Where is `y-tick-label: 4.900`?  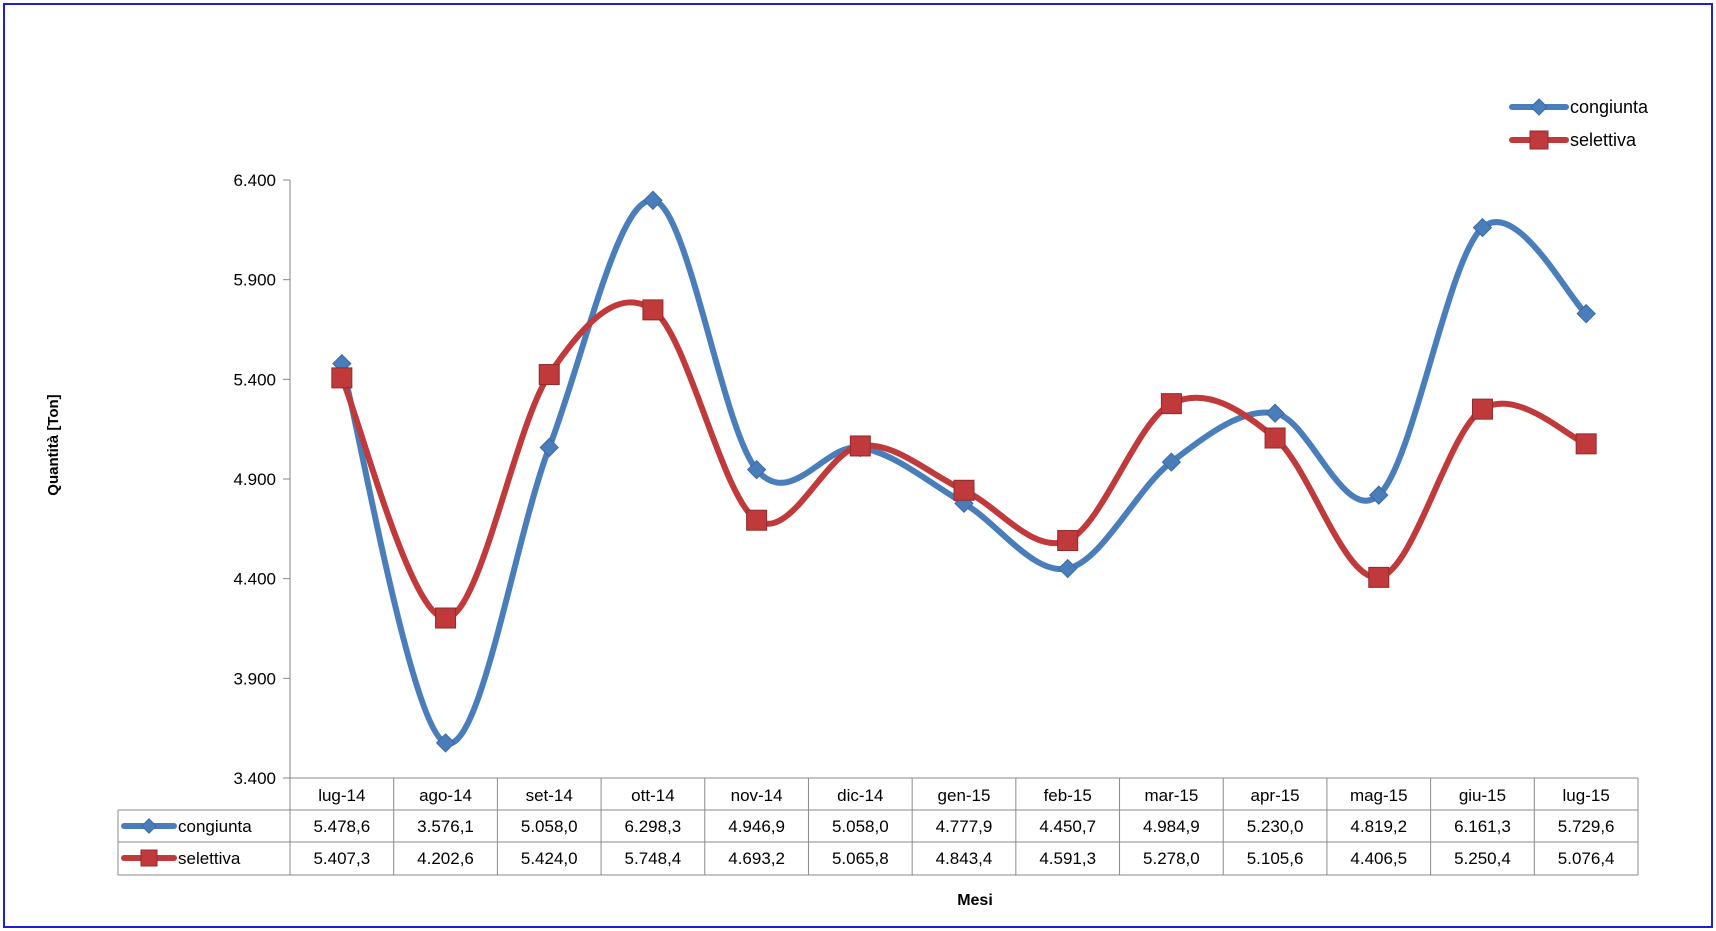
y-tick-label: 4.900 is located at coordinates (254, 479).